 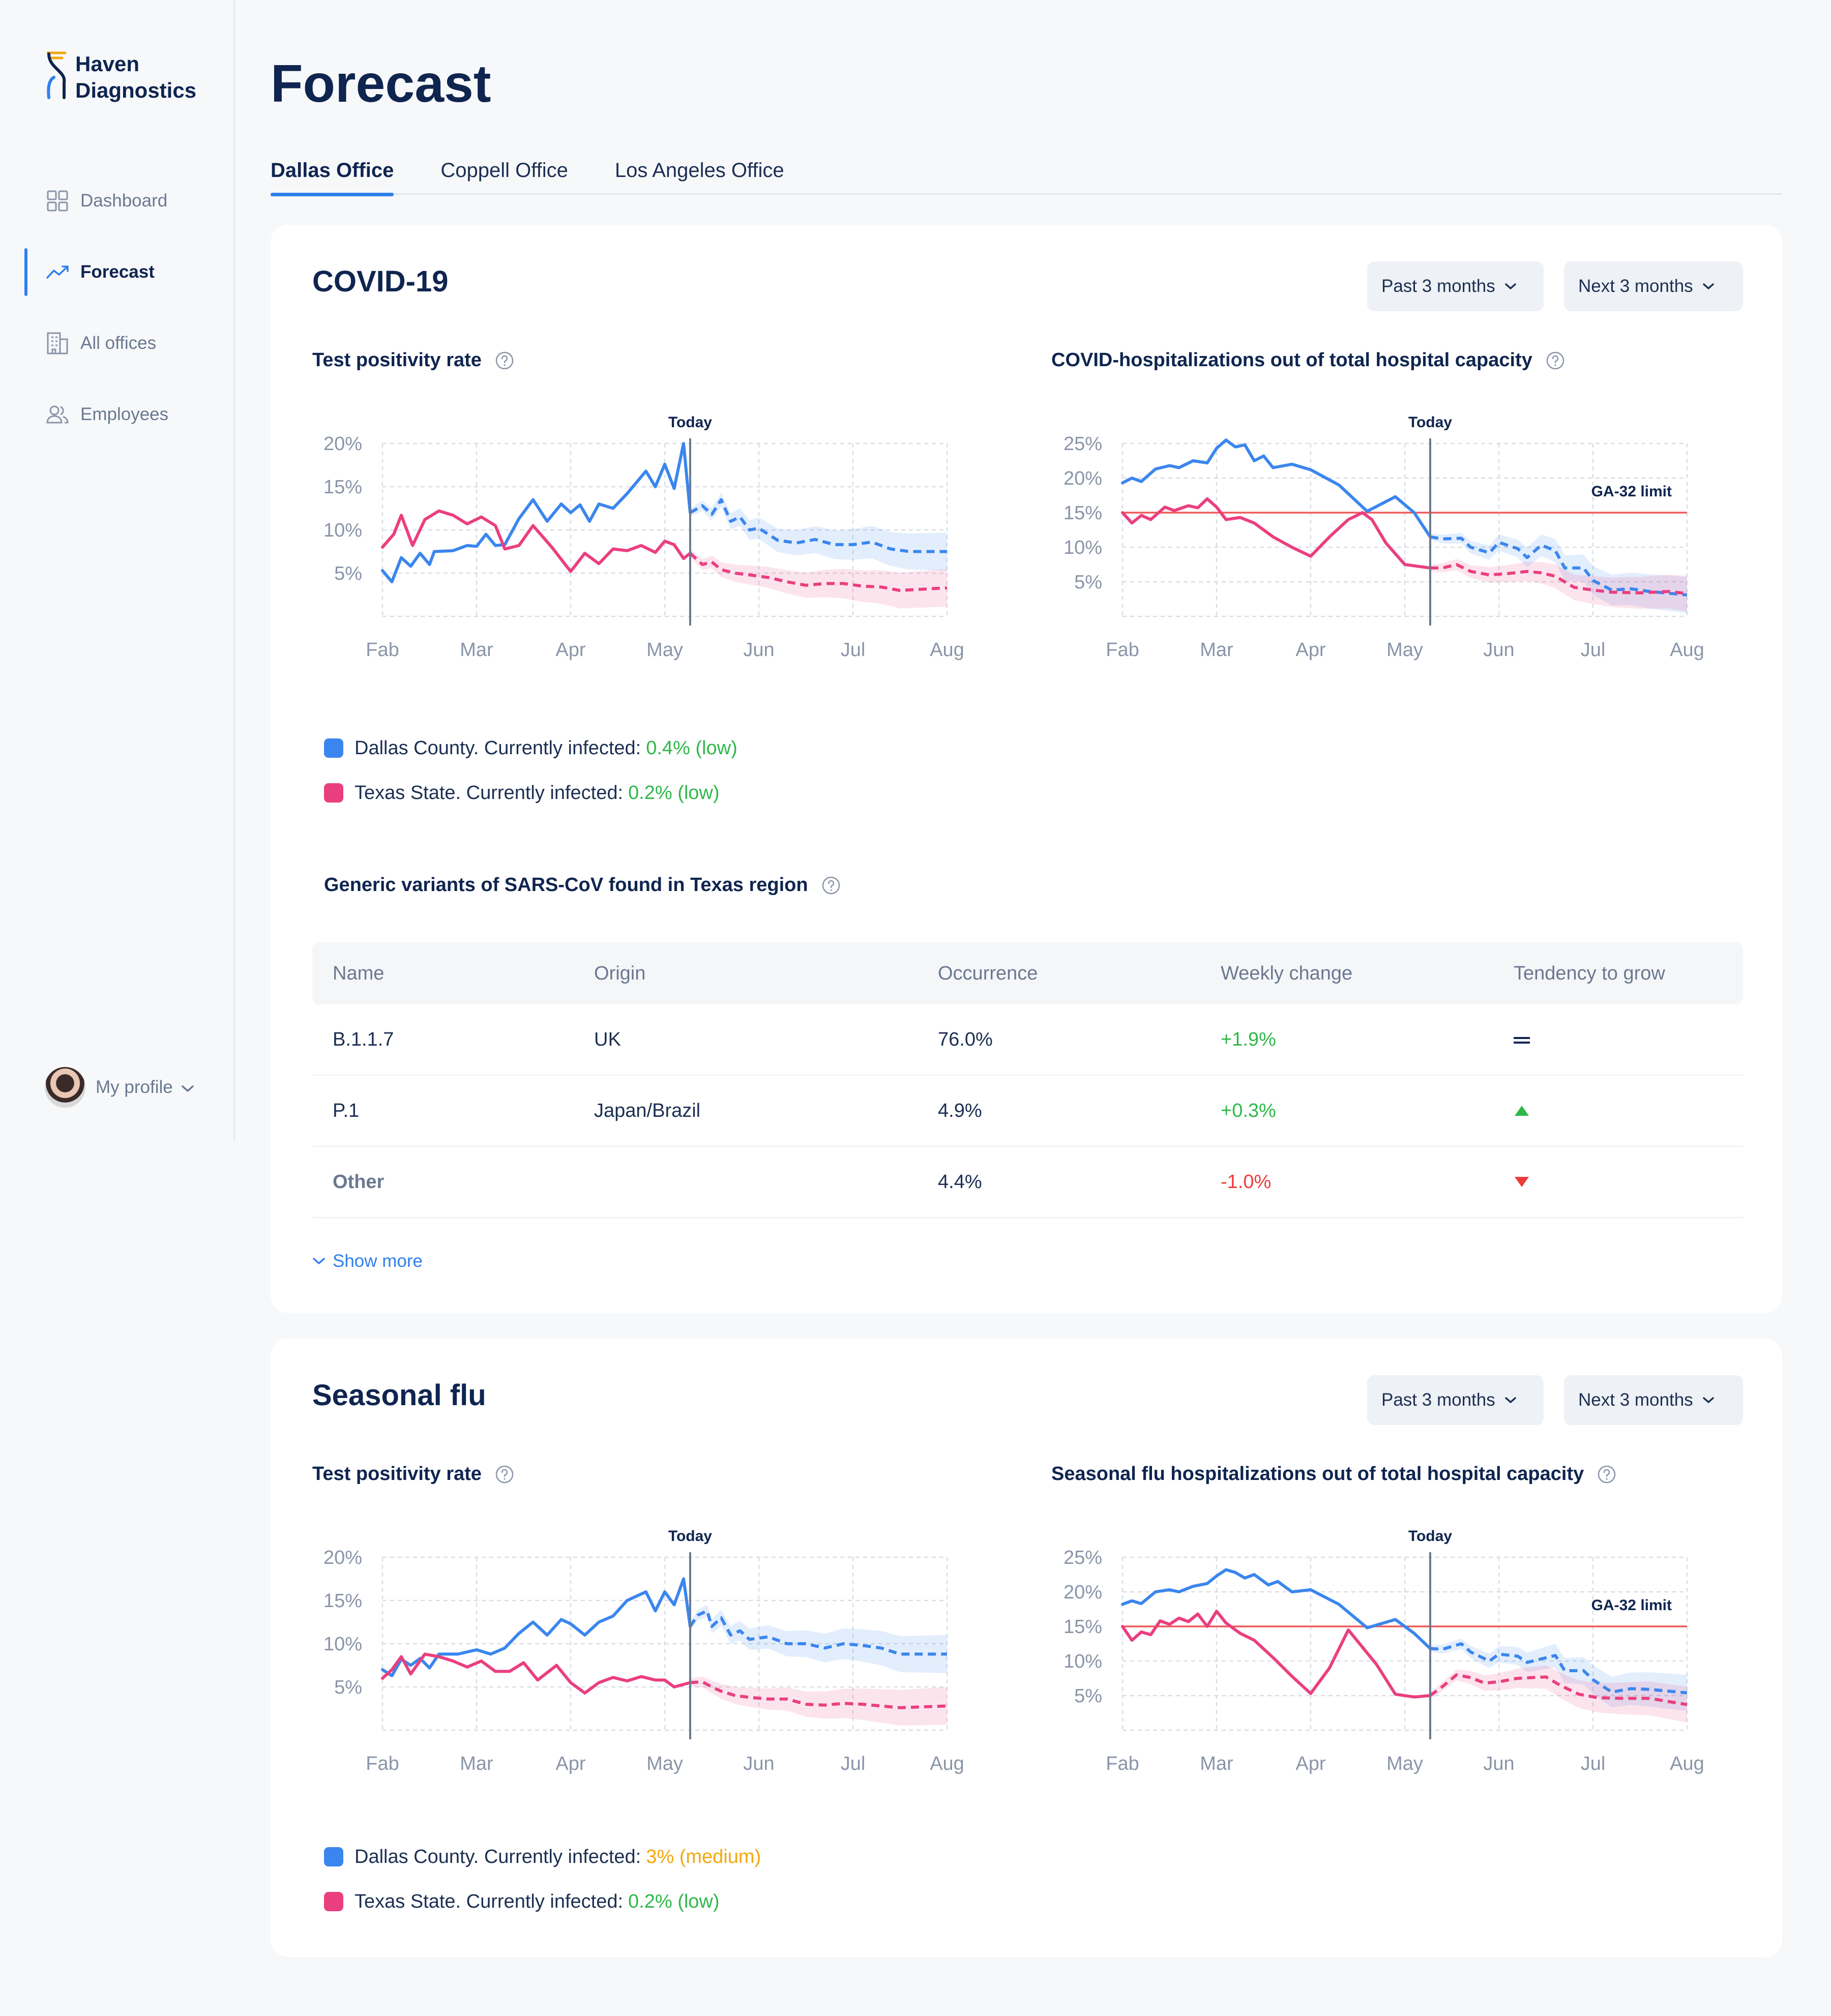 I want to click on brand-logo: Haven Diagnostics, so click(x=120, y=77).